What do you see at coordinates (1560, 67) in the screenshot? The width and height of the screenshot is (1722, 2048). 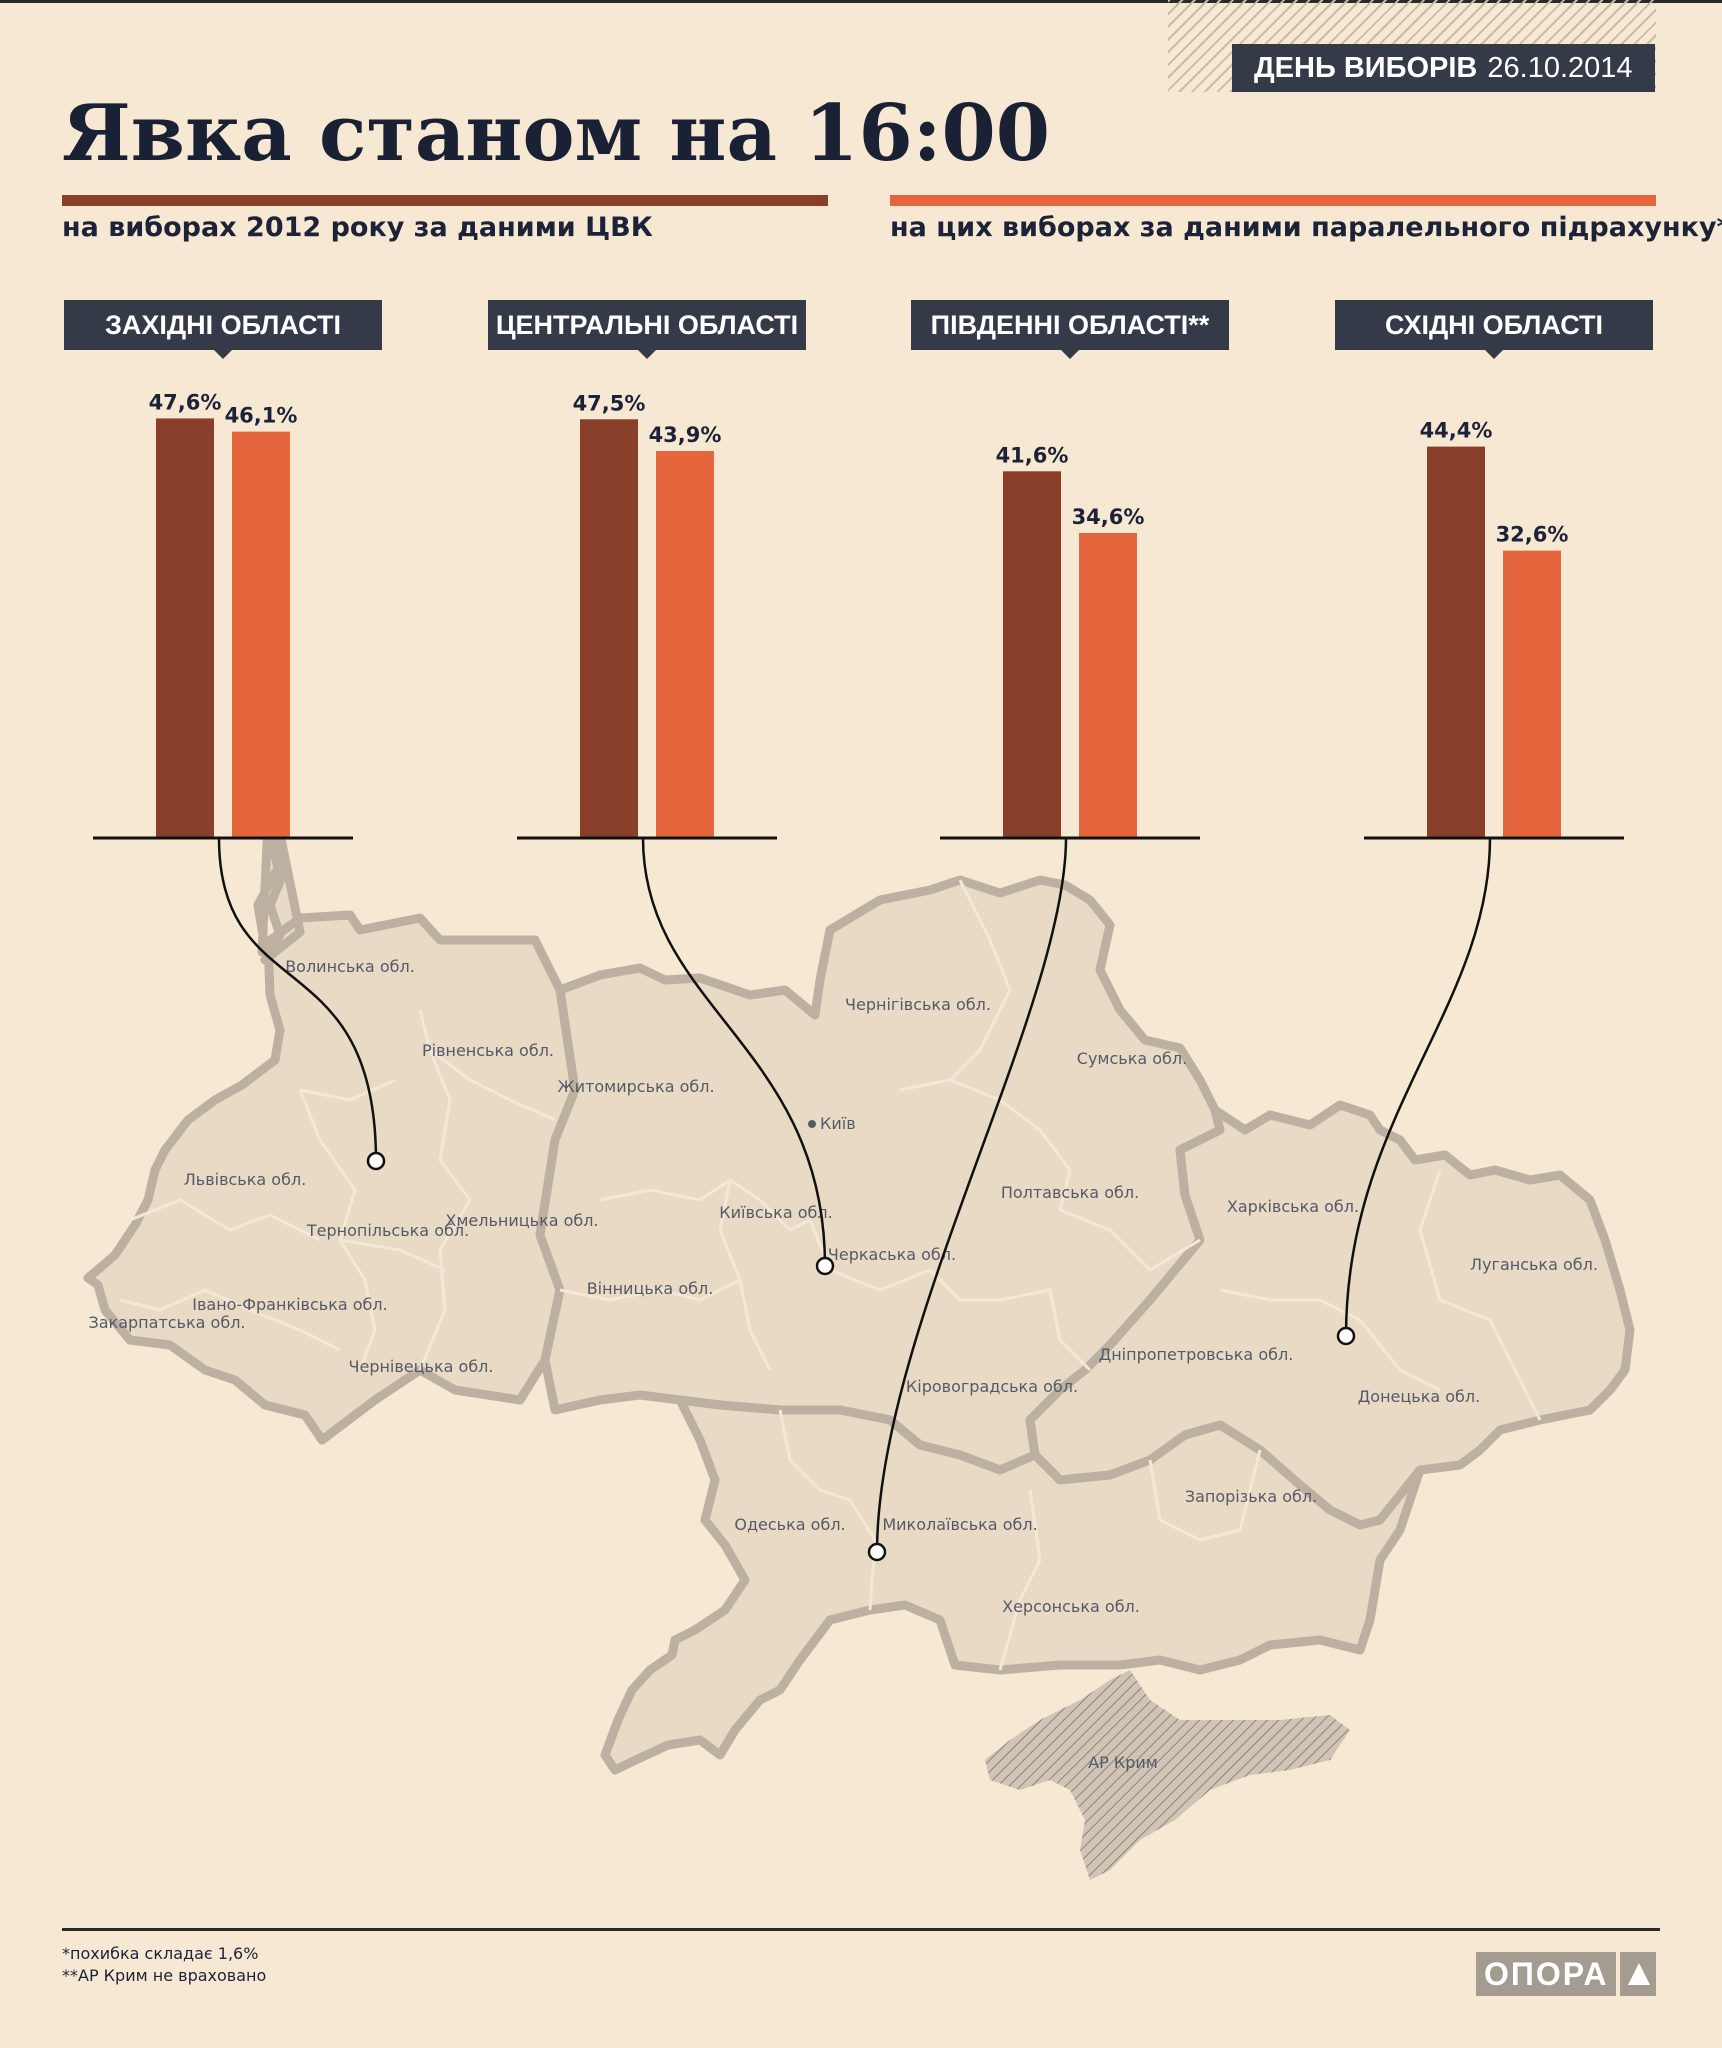 I see `date-badge-value: 26.10.2014` at bounding box center [1560, 67].